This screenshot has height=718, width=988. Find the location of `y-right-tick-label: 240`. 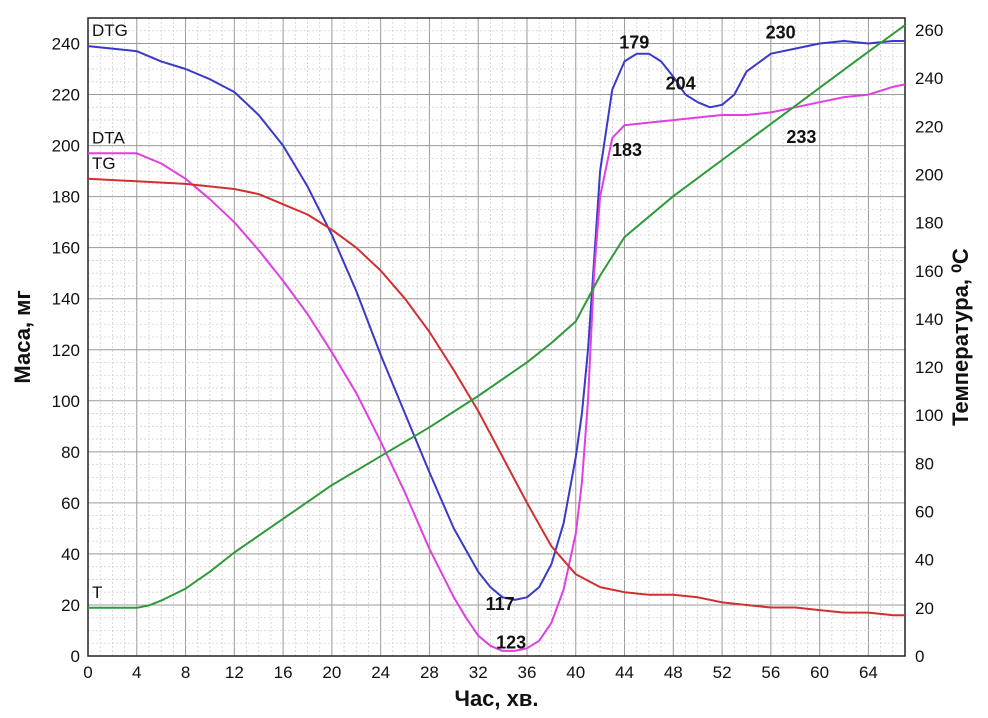

y-right-tick-label: 240 is located at coordinates (929, 78).